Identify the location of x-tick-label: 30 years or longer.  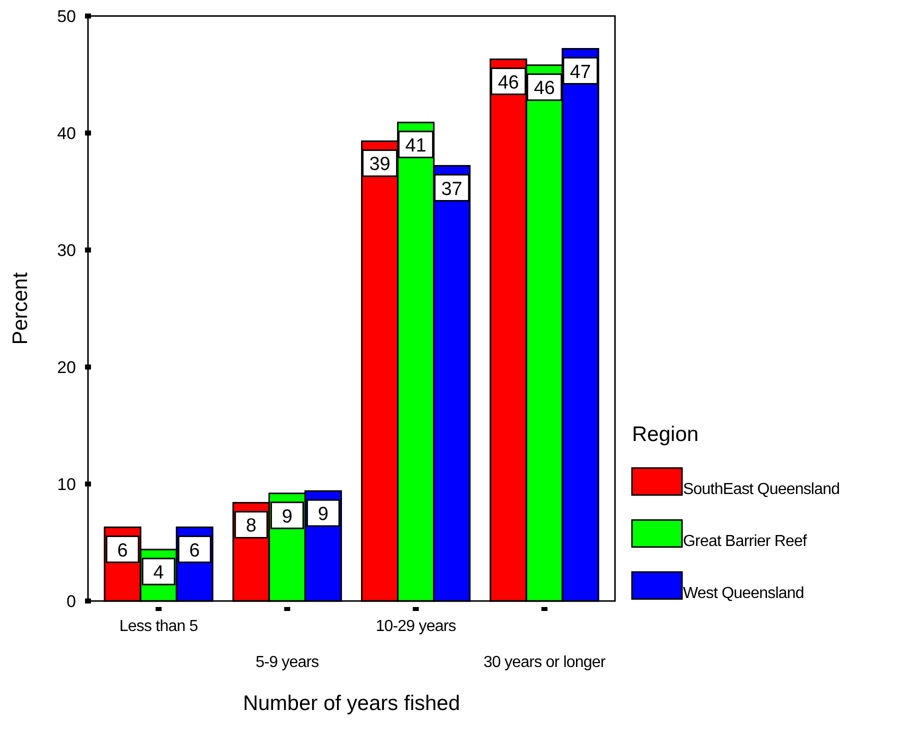
(545, 662).